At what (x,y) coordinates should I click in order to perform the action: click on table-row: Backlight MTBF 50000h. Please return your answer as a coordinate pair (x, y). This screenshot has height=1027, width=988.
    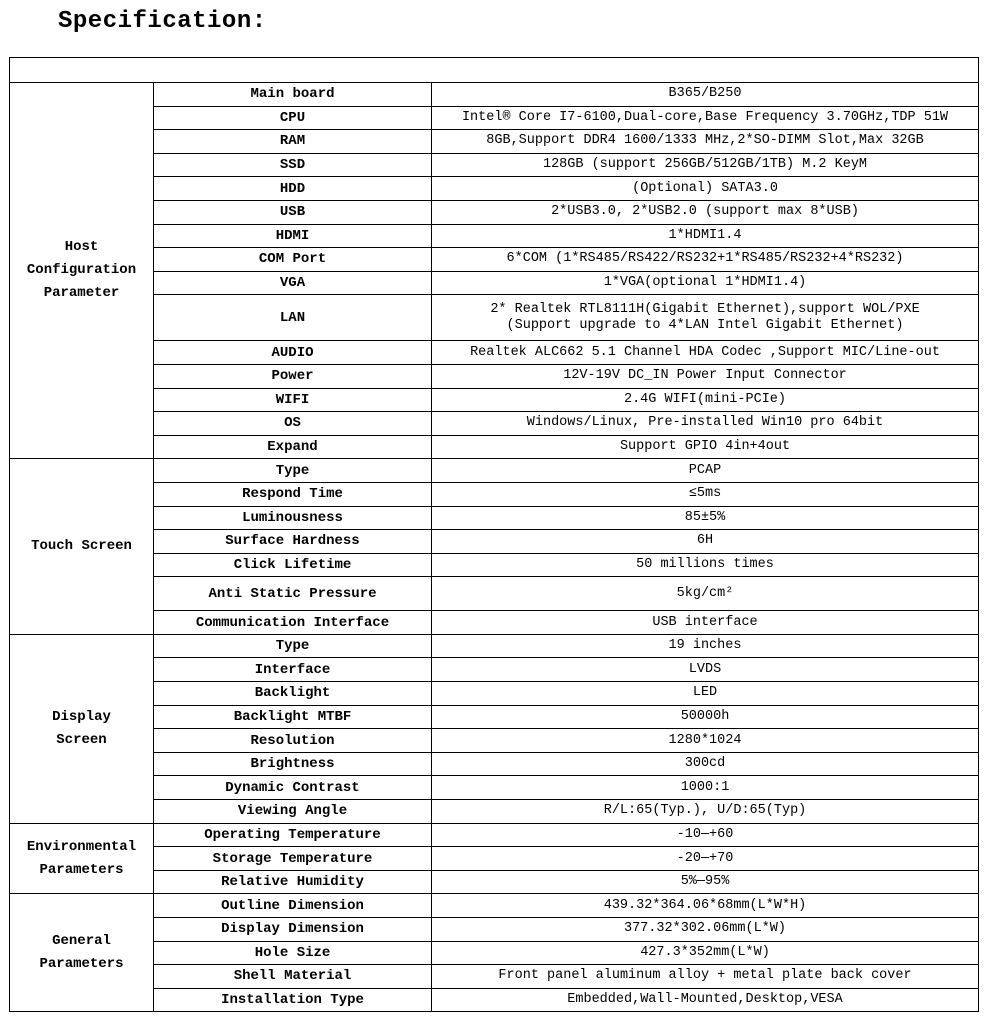
    Looking at the image, I should click on (495, 717).